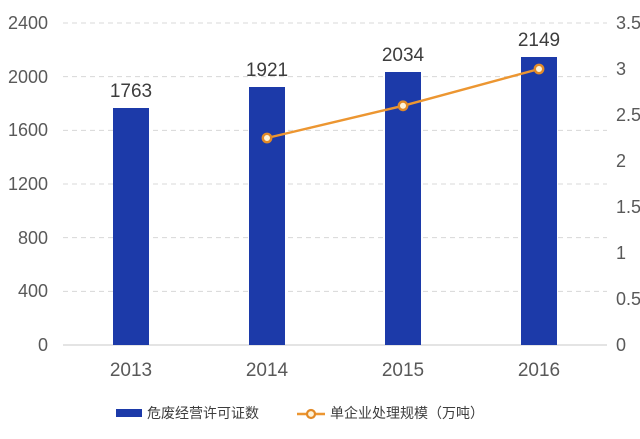  Describe the element at coordinates (203, 413) in the screenshot. I see `legend-bar-label: 危废经营许可证数` at that location.